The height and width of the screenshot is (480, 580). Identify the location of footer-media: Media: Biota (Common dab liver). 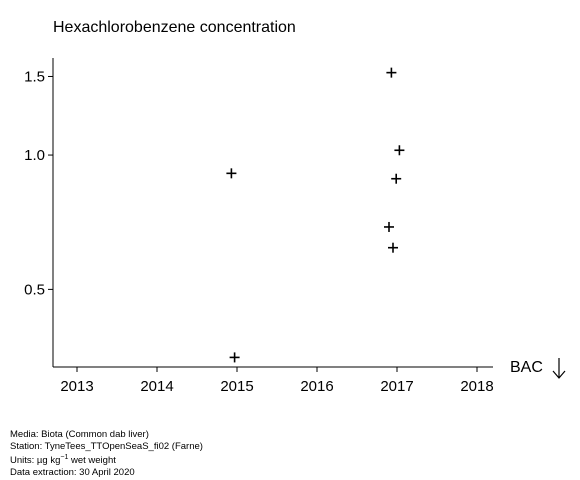
(79, 434).